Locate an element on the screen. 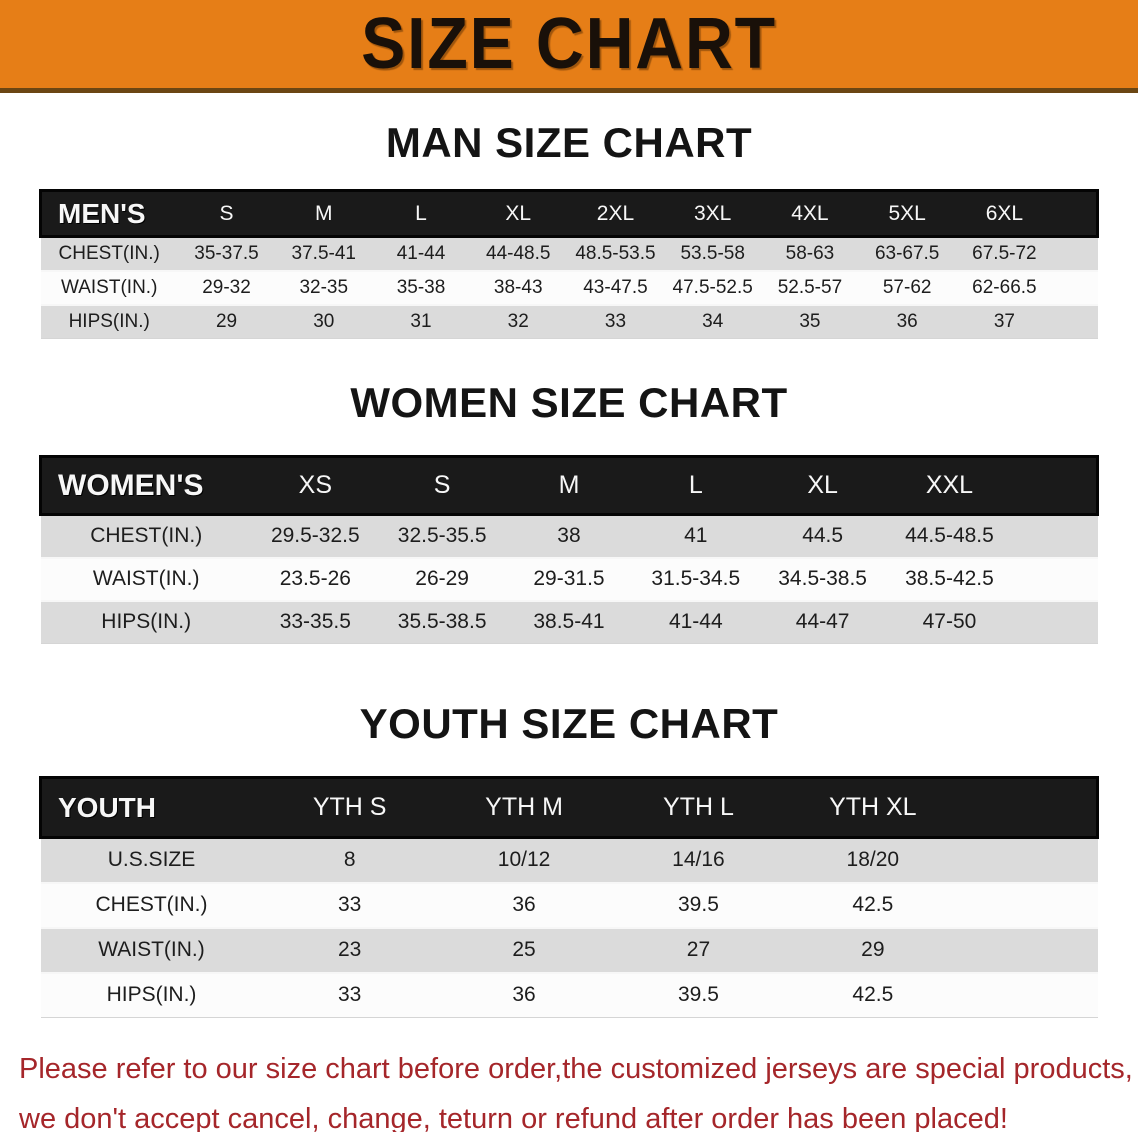 The image size is (1138, 1132). measurement-value: 8 is located at coordinates (349, 860).